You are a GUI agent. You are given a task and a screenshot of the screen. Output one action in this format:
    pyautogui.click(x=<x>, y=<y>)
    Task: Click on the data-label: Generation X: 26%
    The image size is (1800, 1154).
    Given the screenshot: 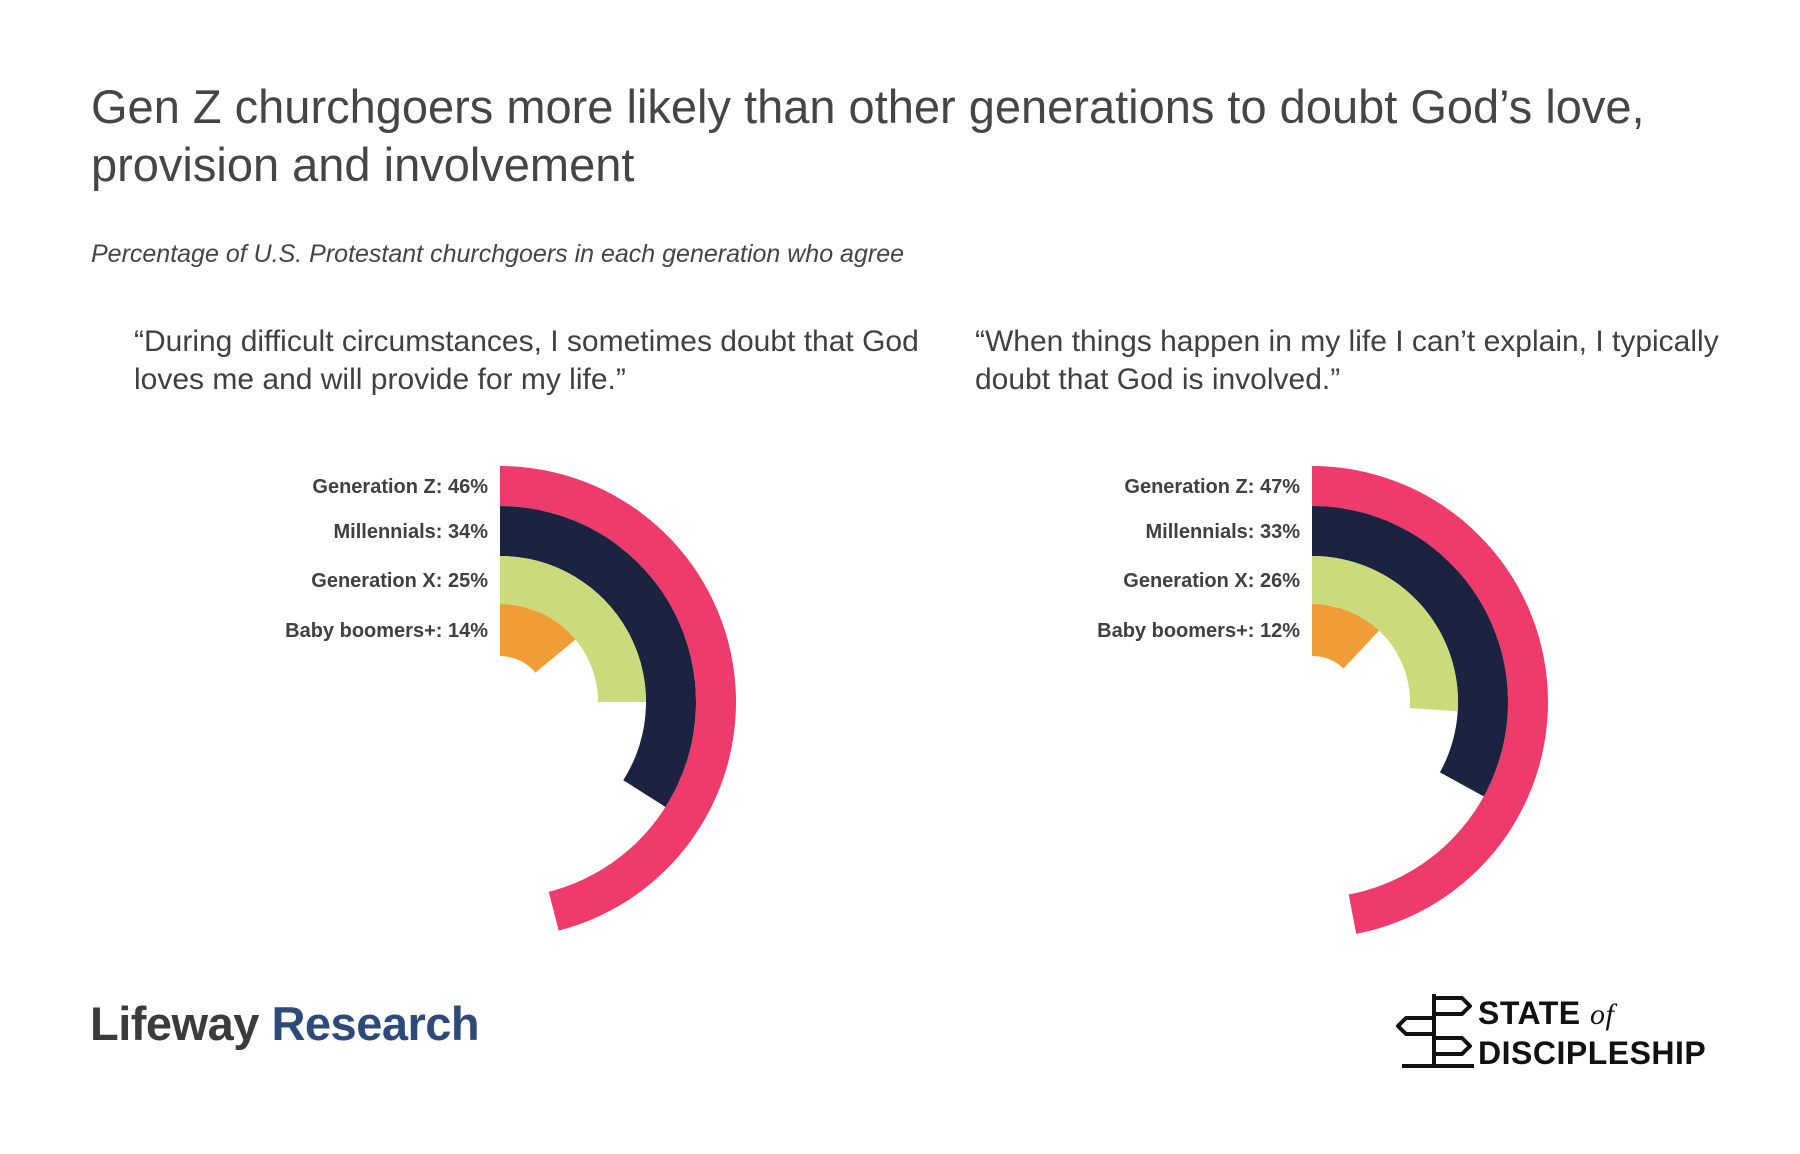 What is the action you would take?
    pyautogui.click(x=1211, y=581)
    